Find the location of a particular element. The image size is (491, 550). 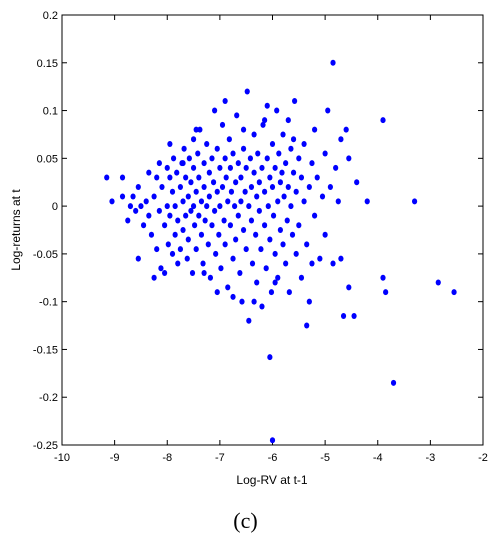

y-tick-label: -0.25 is located at coordinates (45, 446).